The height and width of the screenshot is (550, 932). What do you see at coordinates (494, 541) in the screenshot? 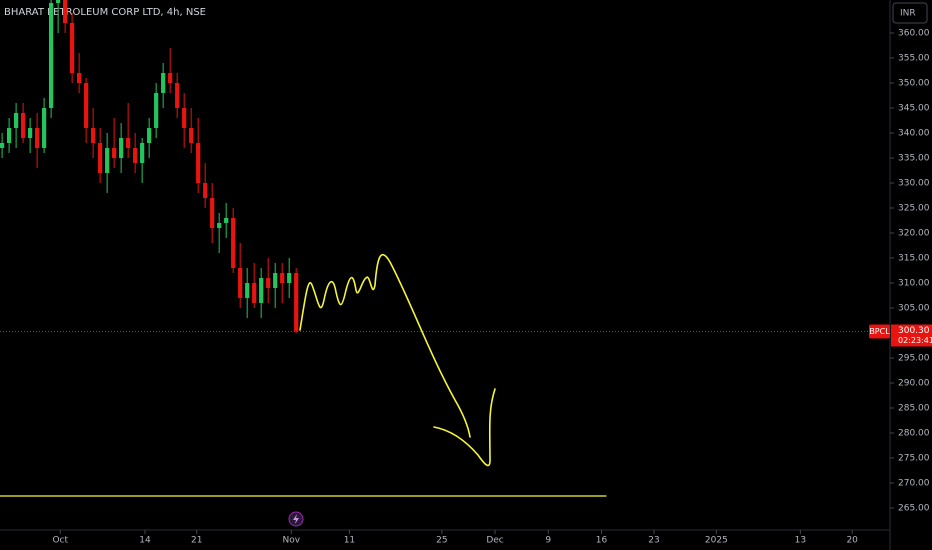
I see `x-tick-label: Dec` at bounding box center [494, 541].